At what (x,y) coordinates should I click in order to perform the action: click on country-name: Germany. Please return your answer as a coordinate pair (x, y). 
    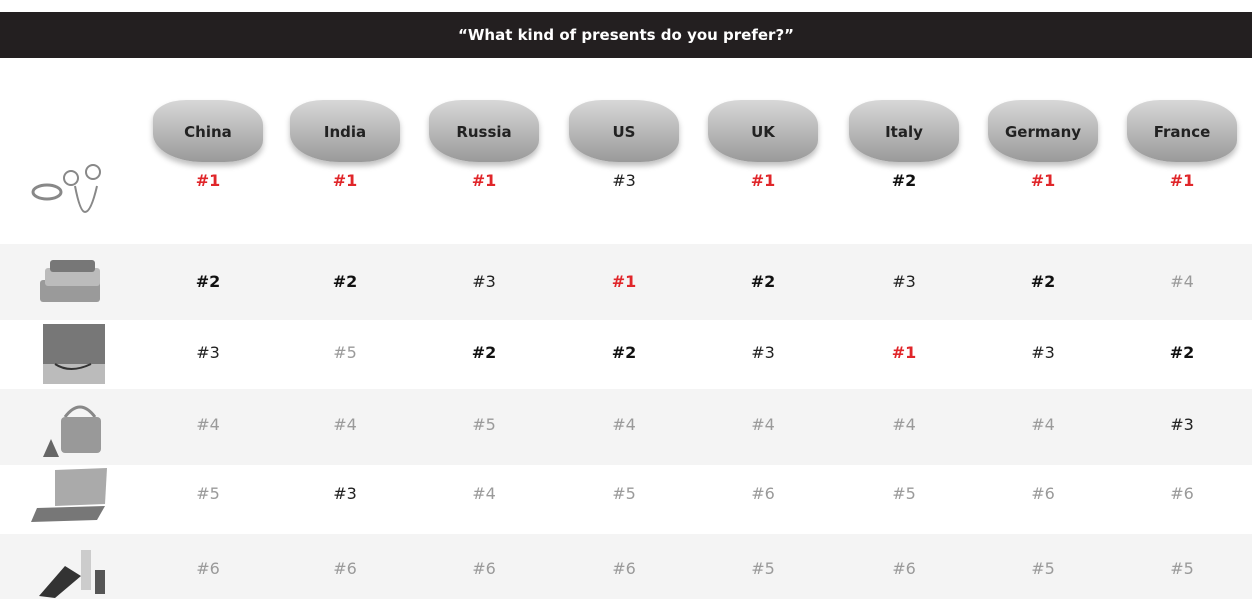
    Looking at the image, I should click on (1043, 132).